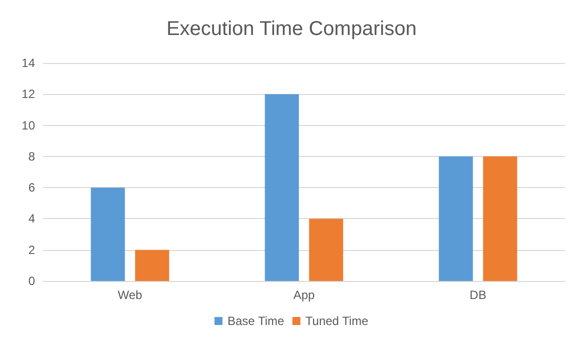 The width and height of the screenshot is (583, 344). What do you see at coordinates (32, 249) in the screenshot?
I see `y-tick-label: 2` at bounding box center [32, 249].